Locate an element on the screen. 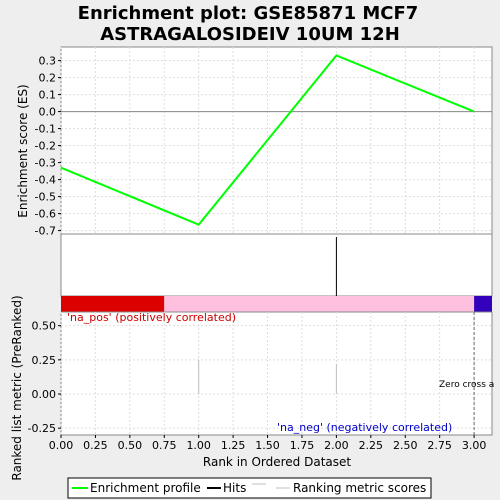  rank-y-tick-label: -0.25 is located at coordinates (42, 428).